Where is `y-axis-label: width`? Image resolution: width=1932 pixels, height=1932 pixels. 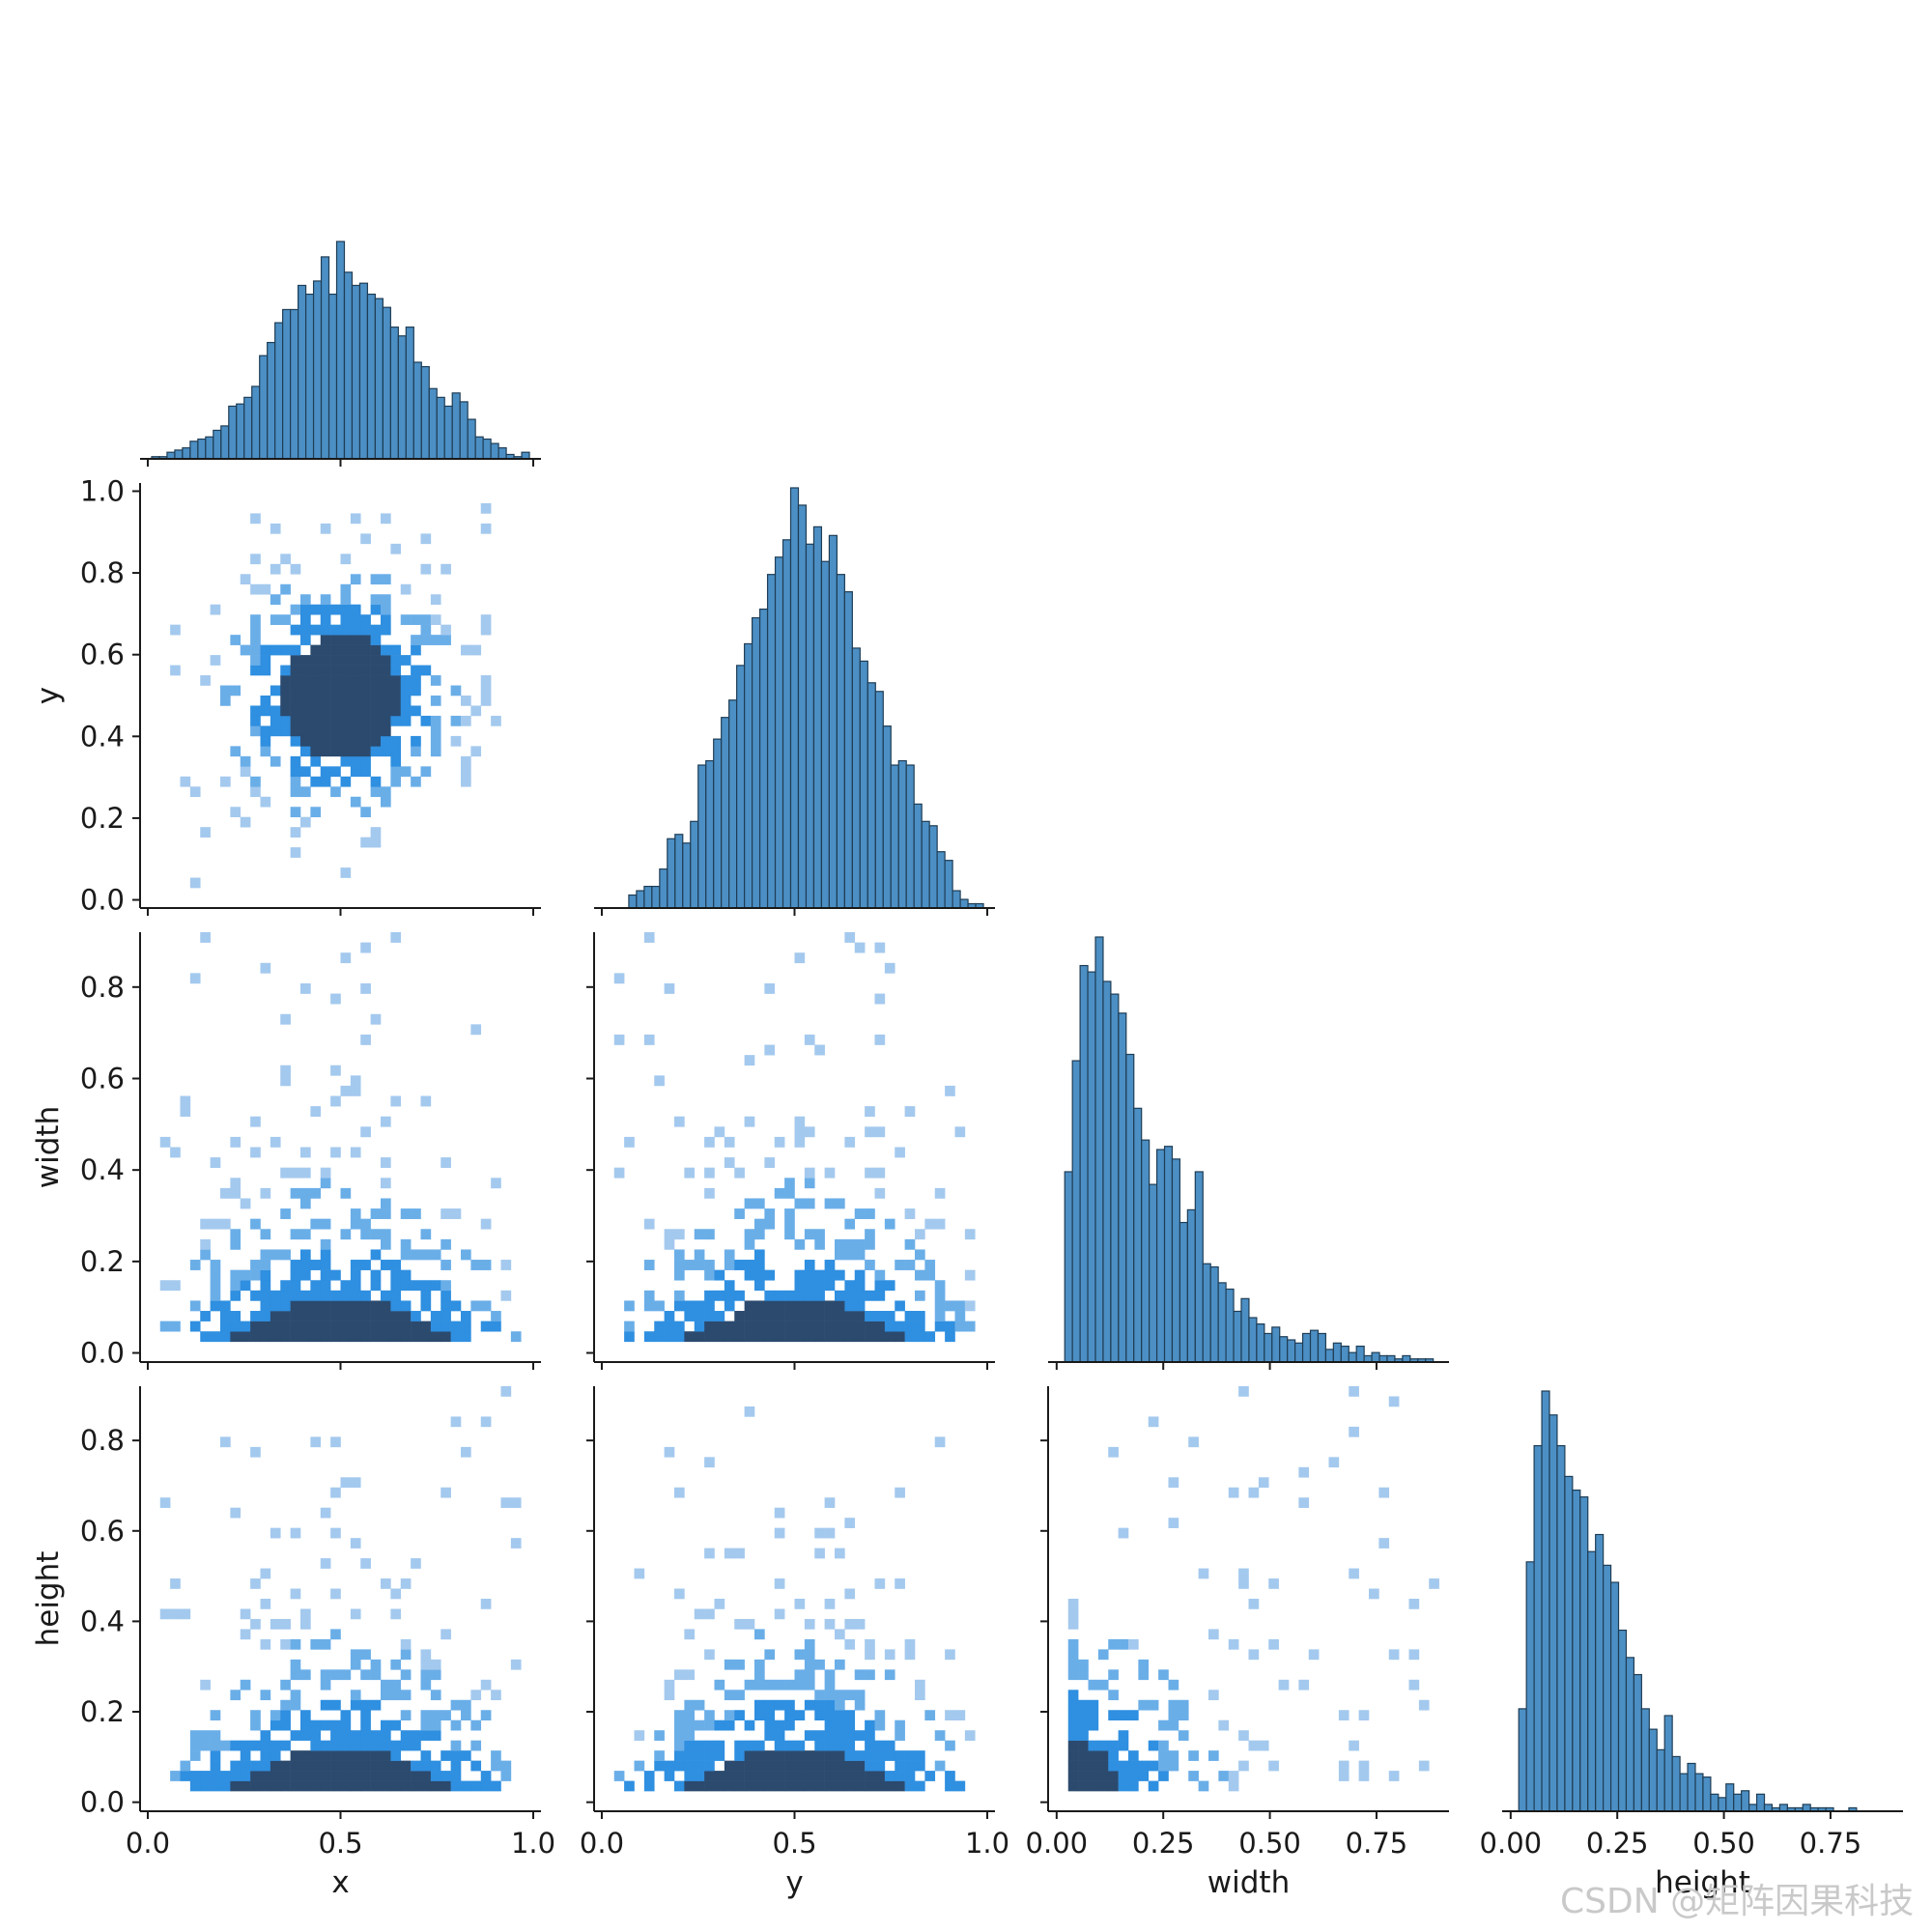 y-axis-label: width is located at coordinates (48, 1147).